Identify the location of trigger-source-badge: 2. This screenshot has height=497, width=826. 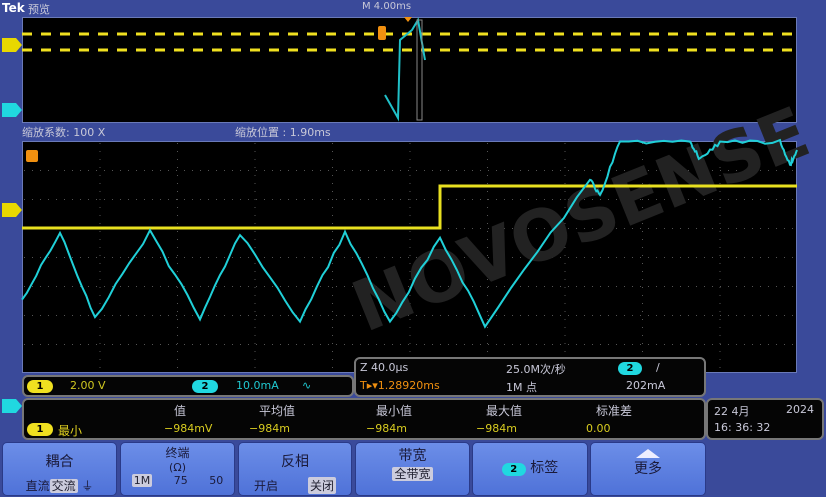
(630, 368).